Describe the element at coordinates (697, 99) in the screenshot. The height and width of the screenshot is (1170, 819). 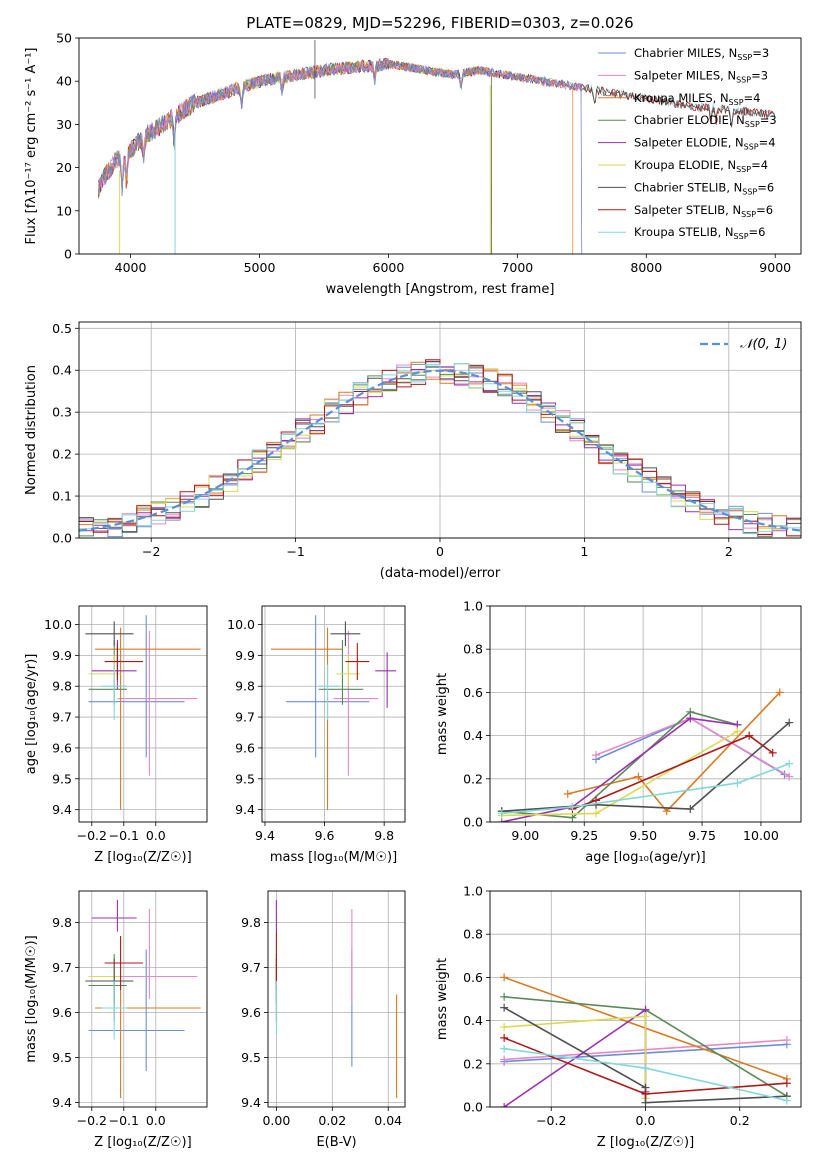
I see `legend-entry: Kroupa MILES, NSSP=4` at that location.